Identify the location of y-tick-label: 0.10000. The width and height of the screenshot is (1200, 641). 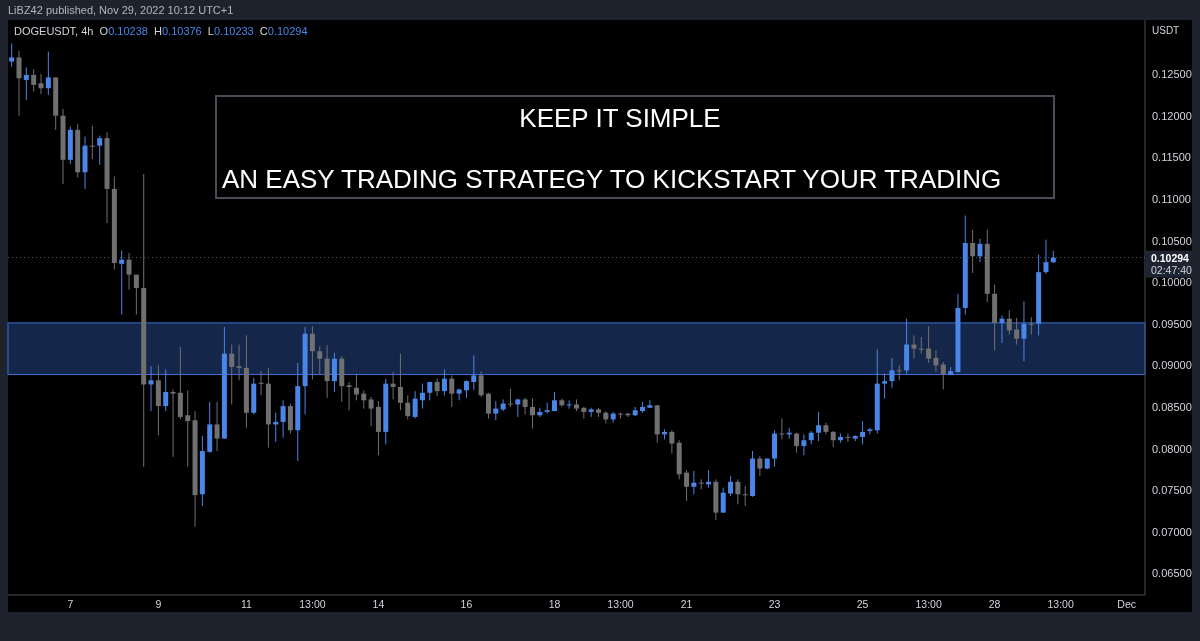
(1172, 282).